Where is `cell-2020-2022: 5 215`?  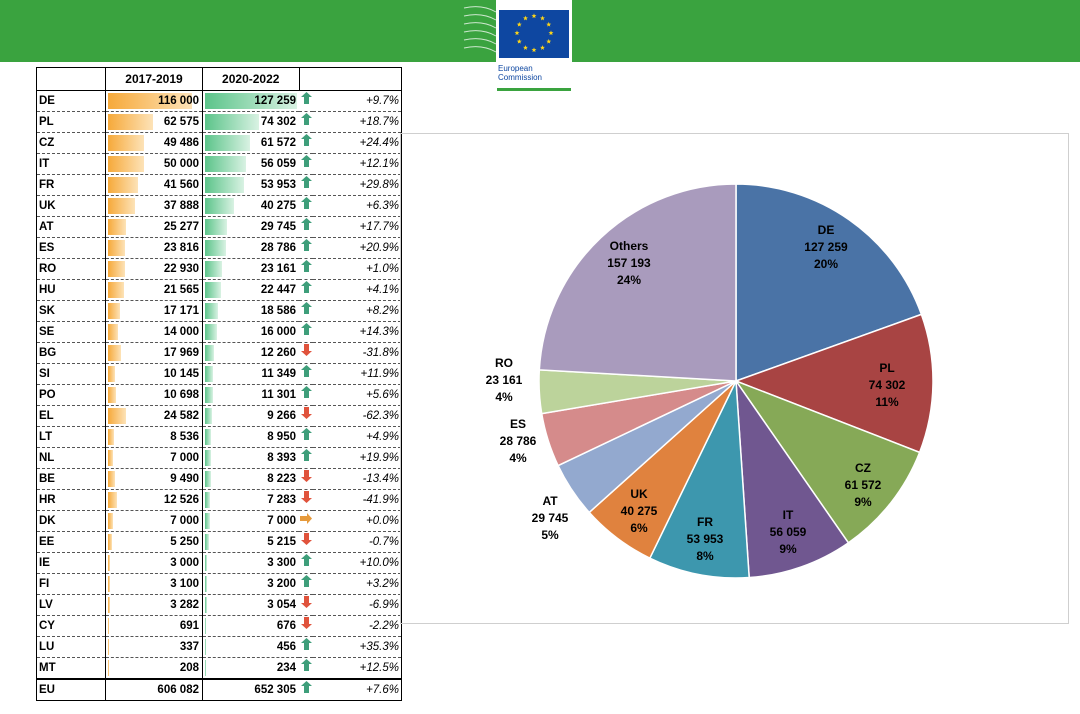 cell-2020-2022: 5 215 is located at coordinates (250, 542).